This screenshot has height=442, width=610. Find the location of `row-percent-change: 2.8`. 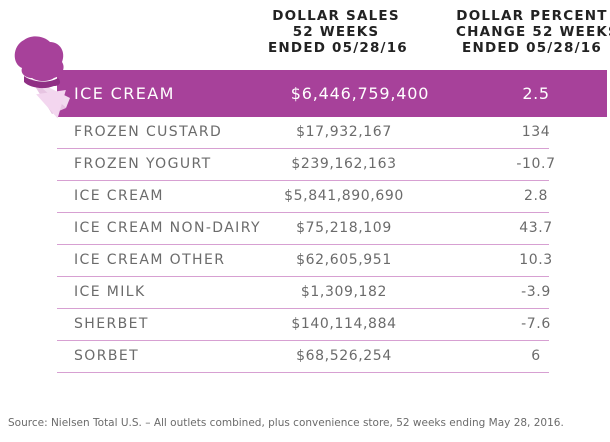

row-percent-change: 2.8 is located at coordinates (536, 196).